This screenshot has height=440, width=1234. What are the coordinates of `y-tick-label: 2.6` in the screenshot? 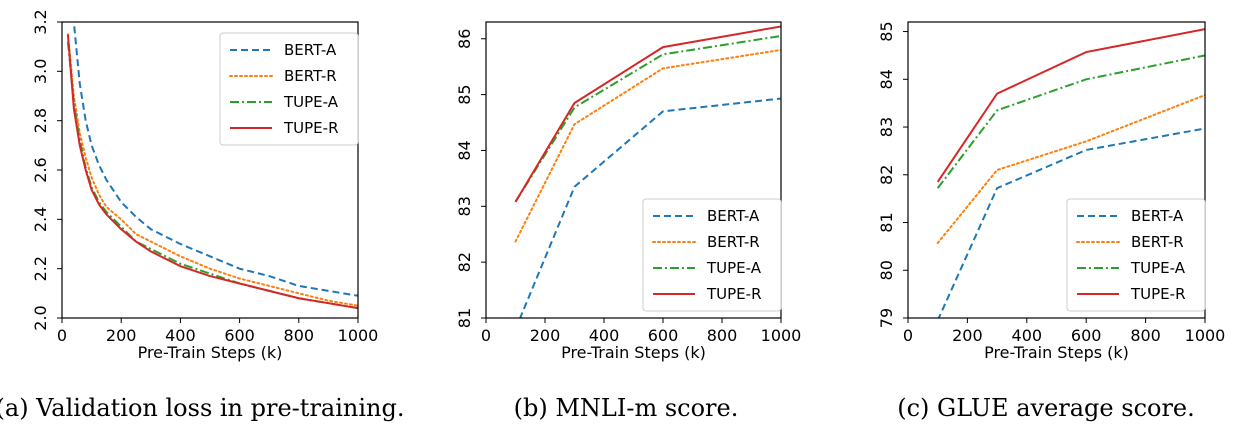 It's located at (40, 169).